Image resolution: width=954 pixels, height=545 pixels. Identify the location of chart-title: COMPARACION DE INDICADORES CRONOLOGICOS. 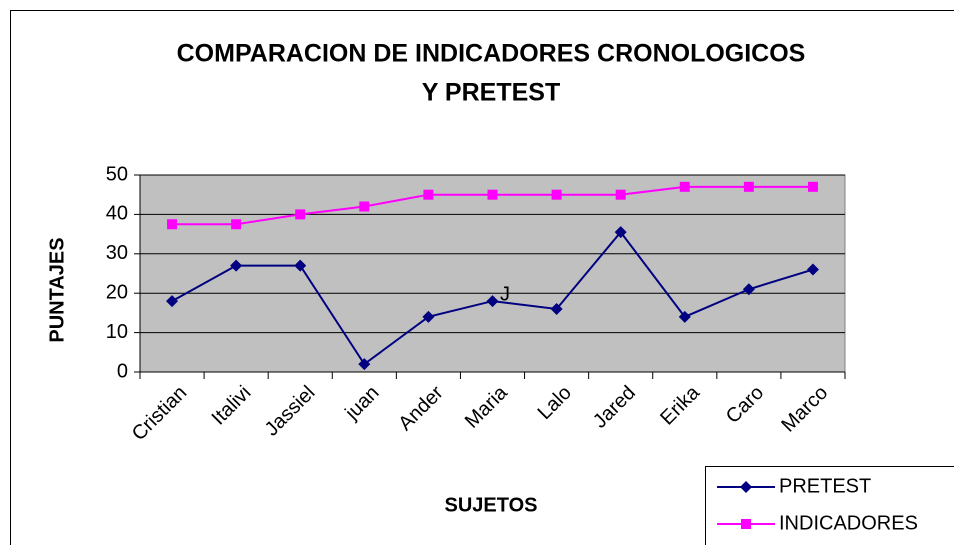
(491, 54).